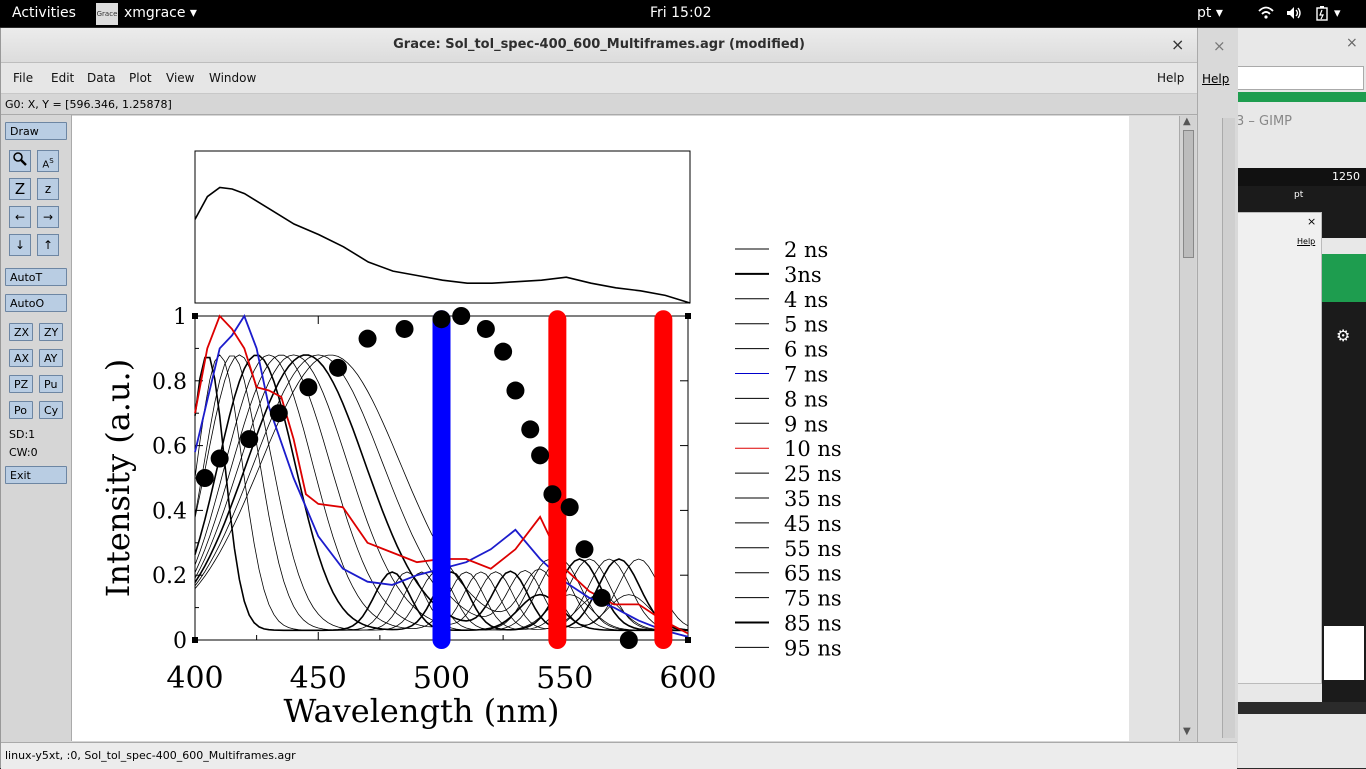  I want to click on y-tick-label: 1, so click(180, 317).